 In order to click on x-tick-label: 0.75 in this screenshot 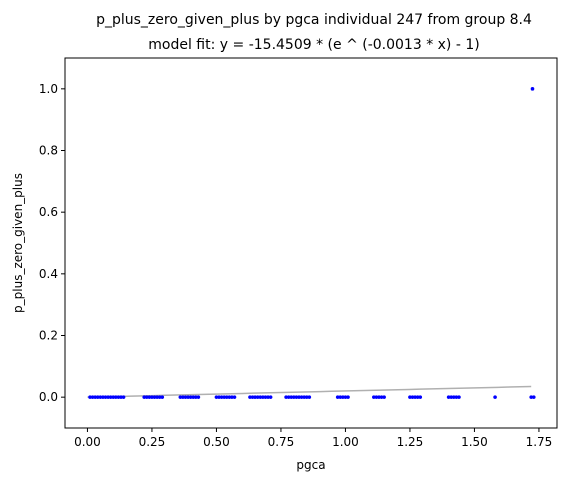, I will do `click(281, 442)`.